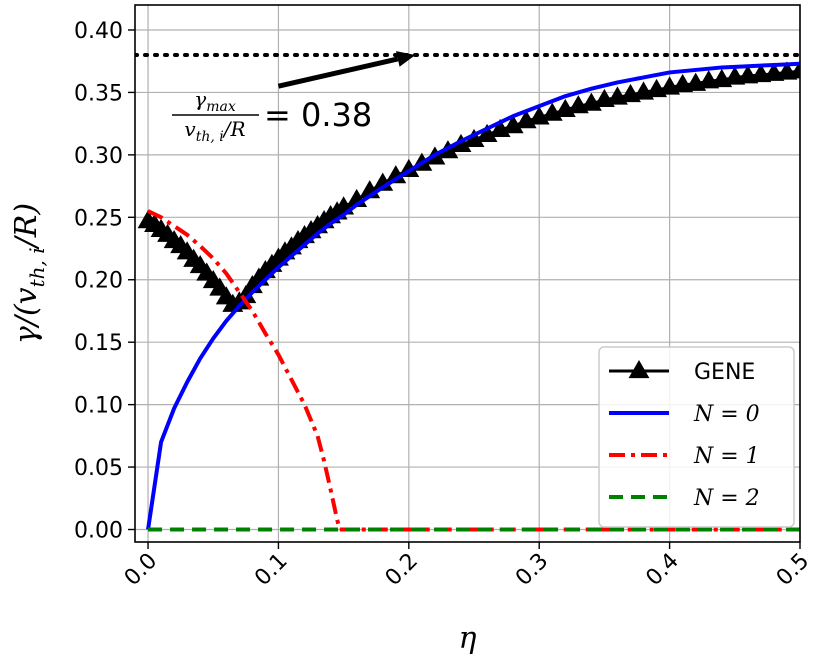  I want to click on y-axis-label: γ/(vth, i/R), so click(29, 273).